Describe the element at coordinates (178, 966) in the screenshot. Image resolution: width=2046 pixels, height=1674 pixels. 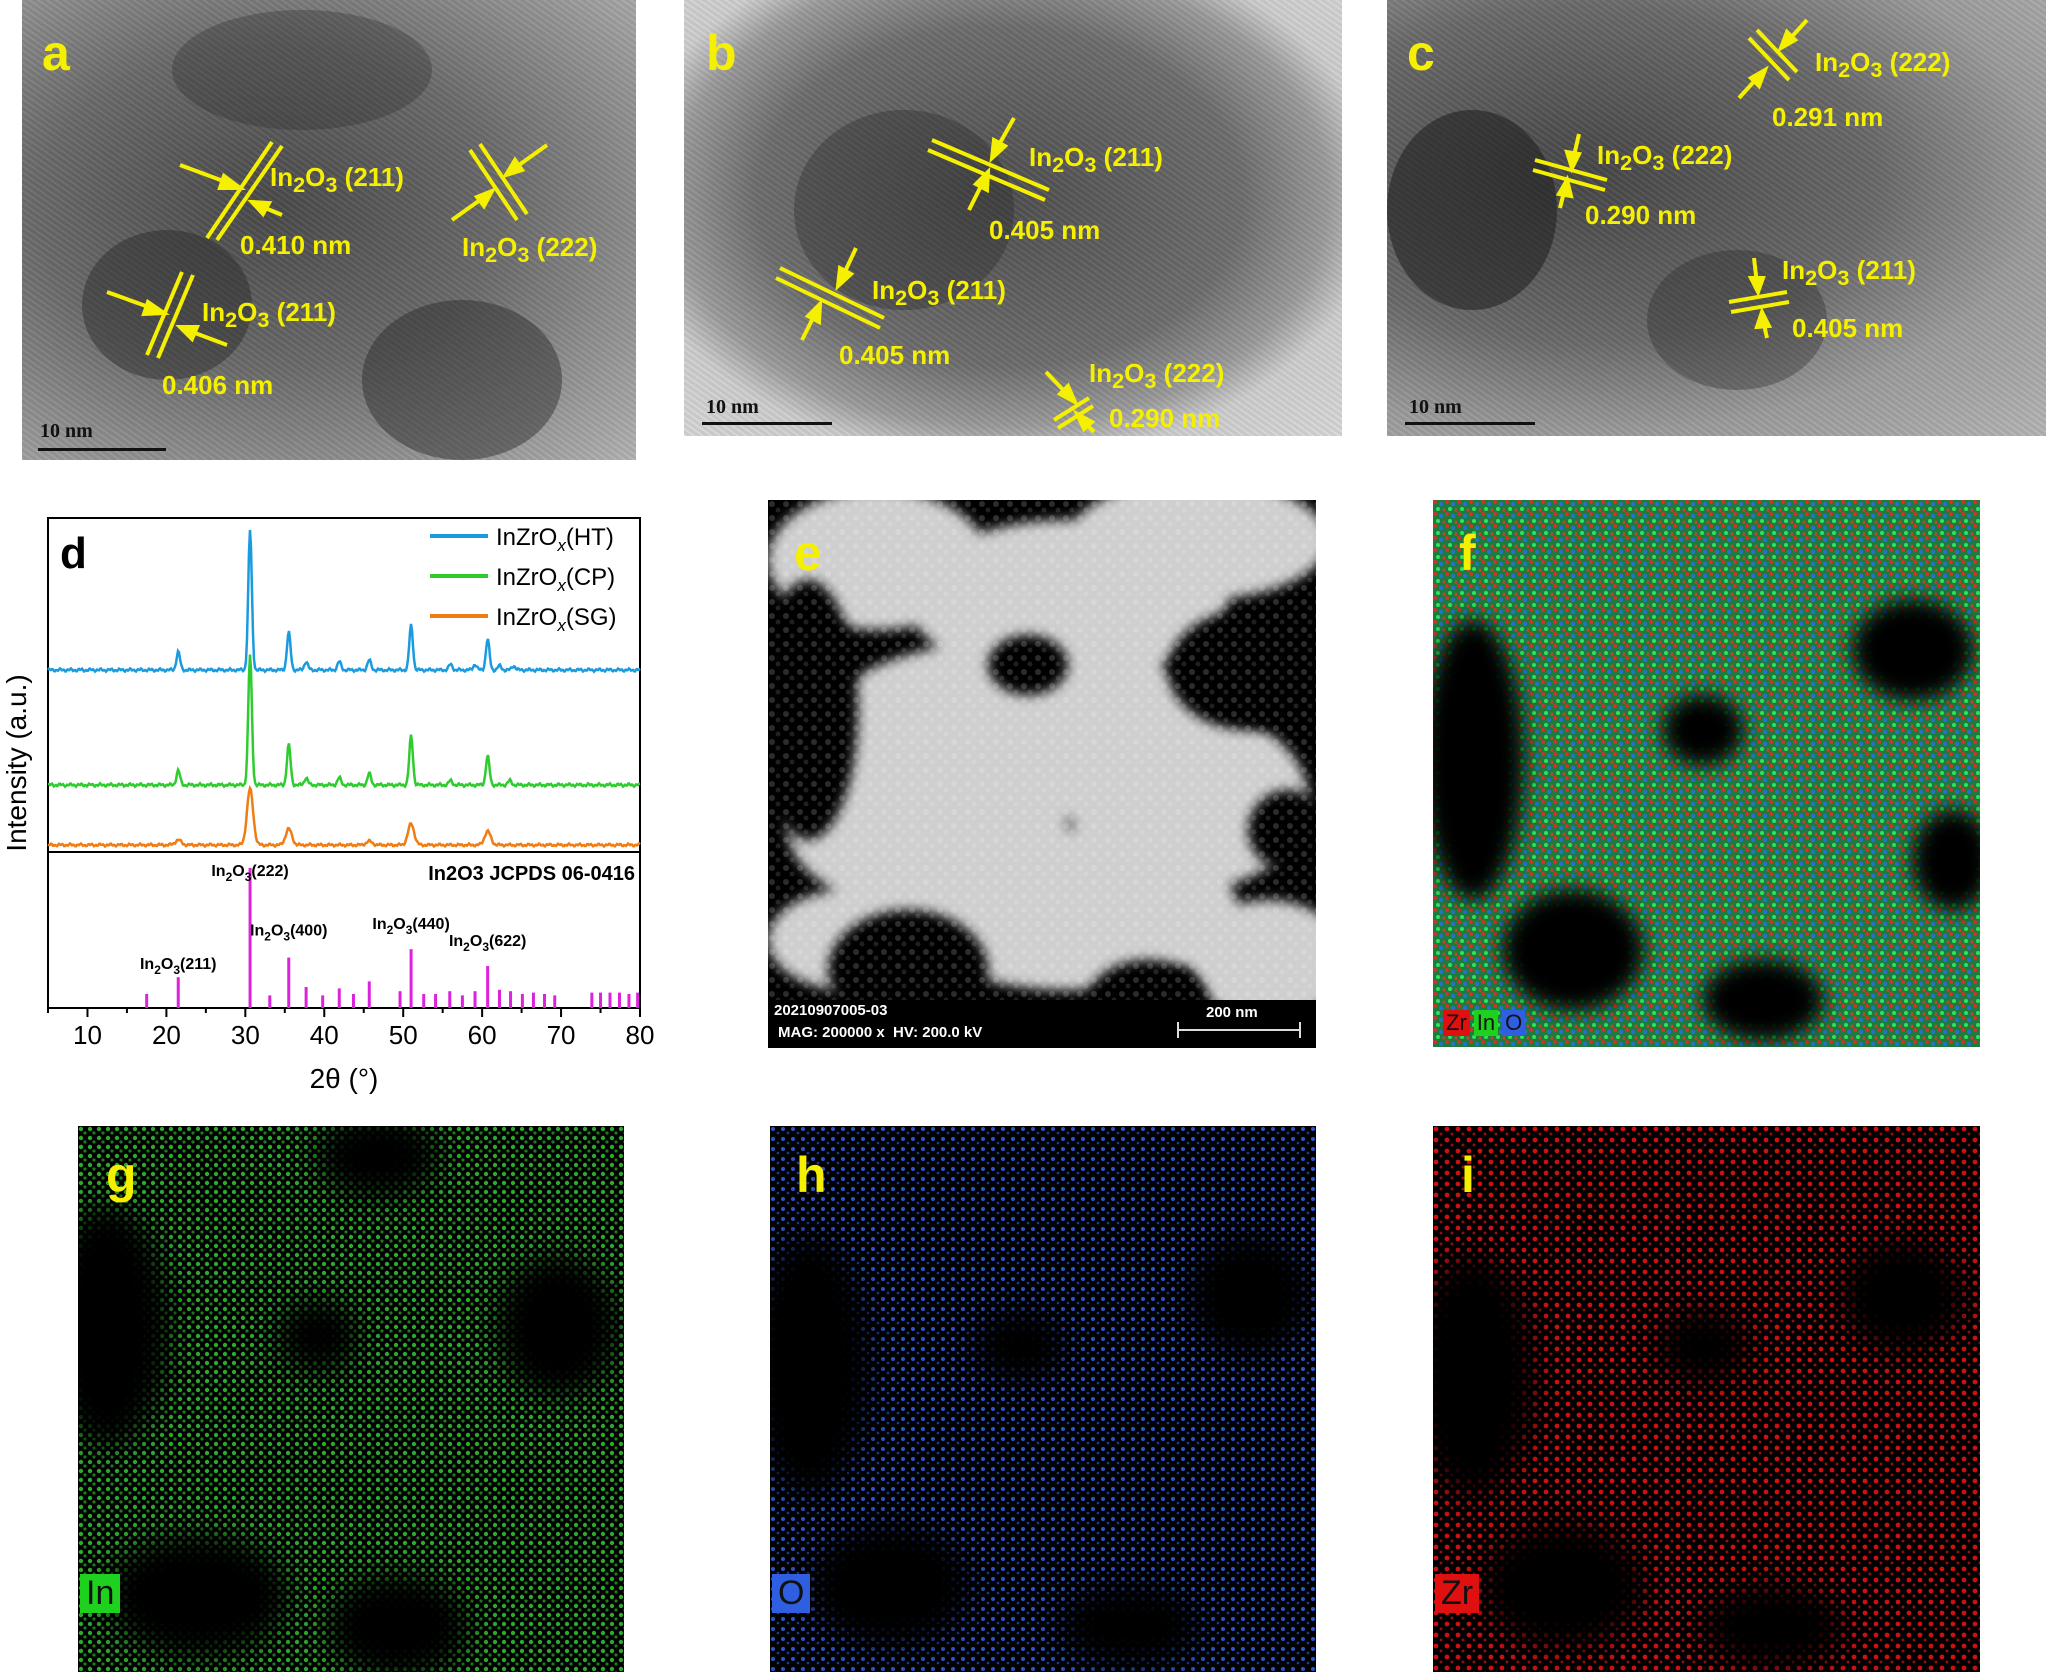
I see `reference-peak-label: In2O3(211)` at that location.